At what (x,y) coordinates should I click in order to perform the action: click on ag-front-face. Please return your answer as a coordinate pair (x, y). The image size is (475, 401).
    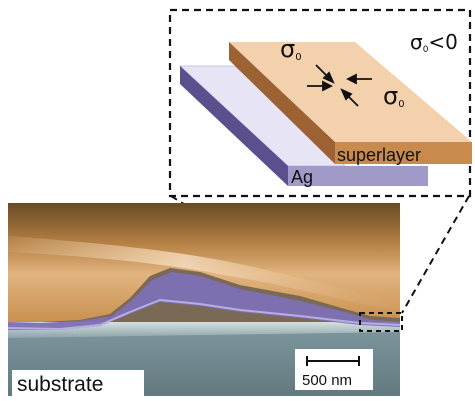
    Looking at the image, I should click on (358, 176).